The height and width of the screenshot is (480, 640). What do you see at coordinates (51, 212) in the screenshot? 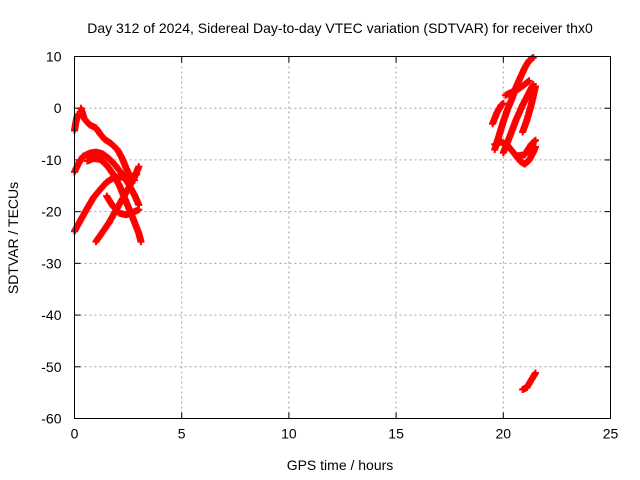
I see `y-tick-label: -20` at bounding box center [51, 212].